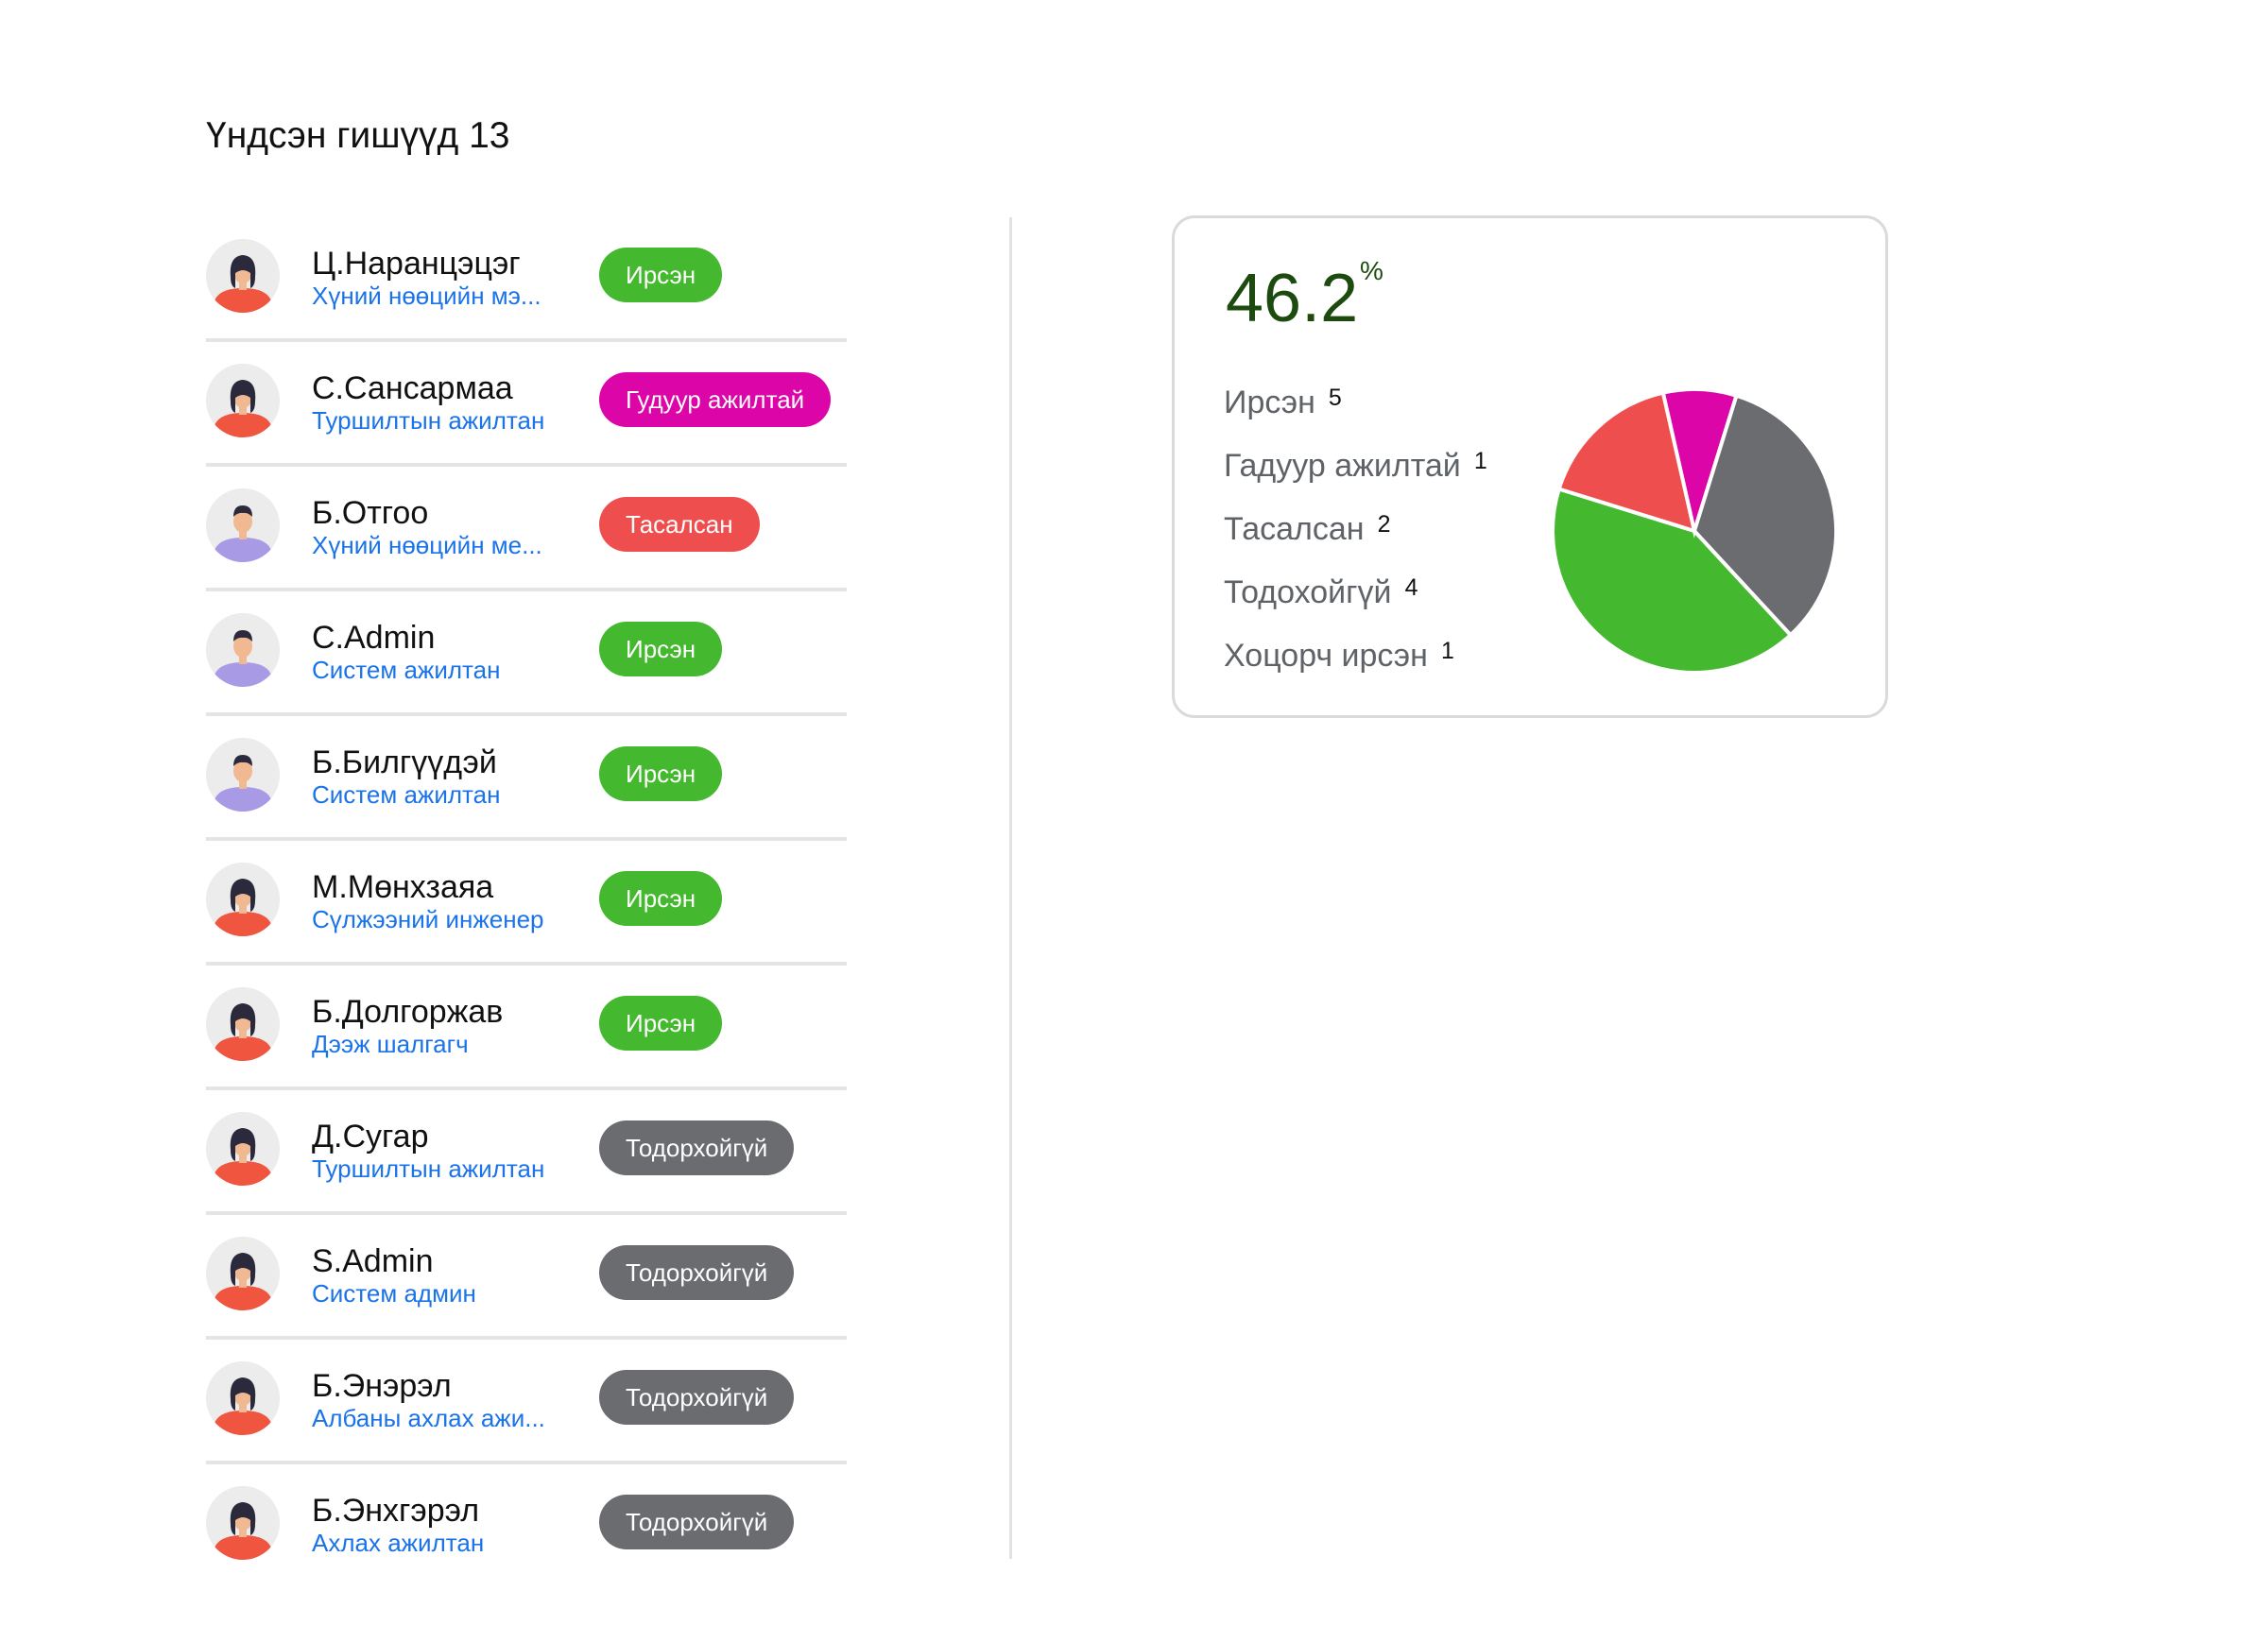 This screenshot has width=2268, height=1625. Describe the element at coordinates (1294, 529) in the screenshot. I see `legend-label: Тасалсан` at that location.